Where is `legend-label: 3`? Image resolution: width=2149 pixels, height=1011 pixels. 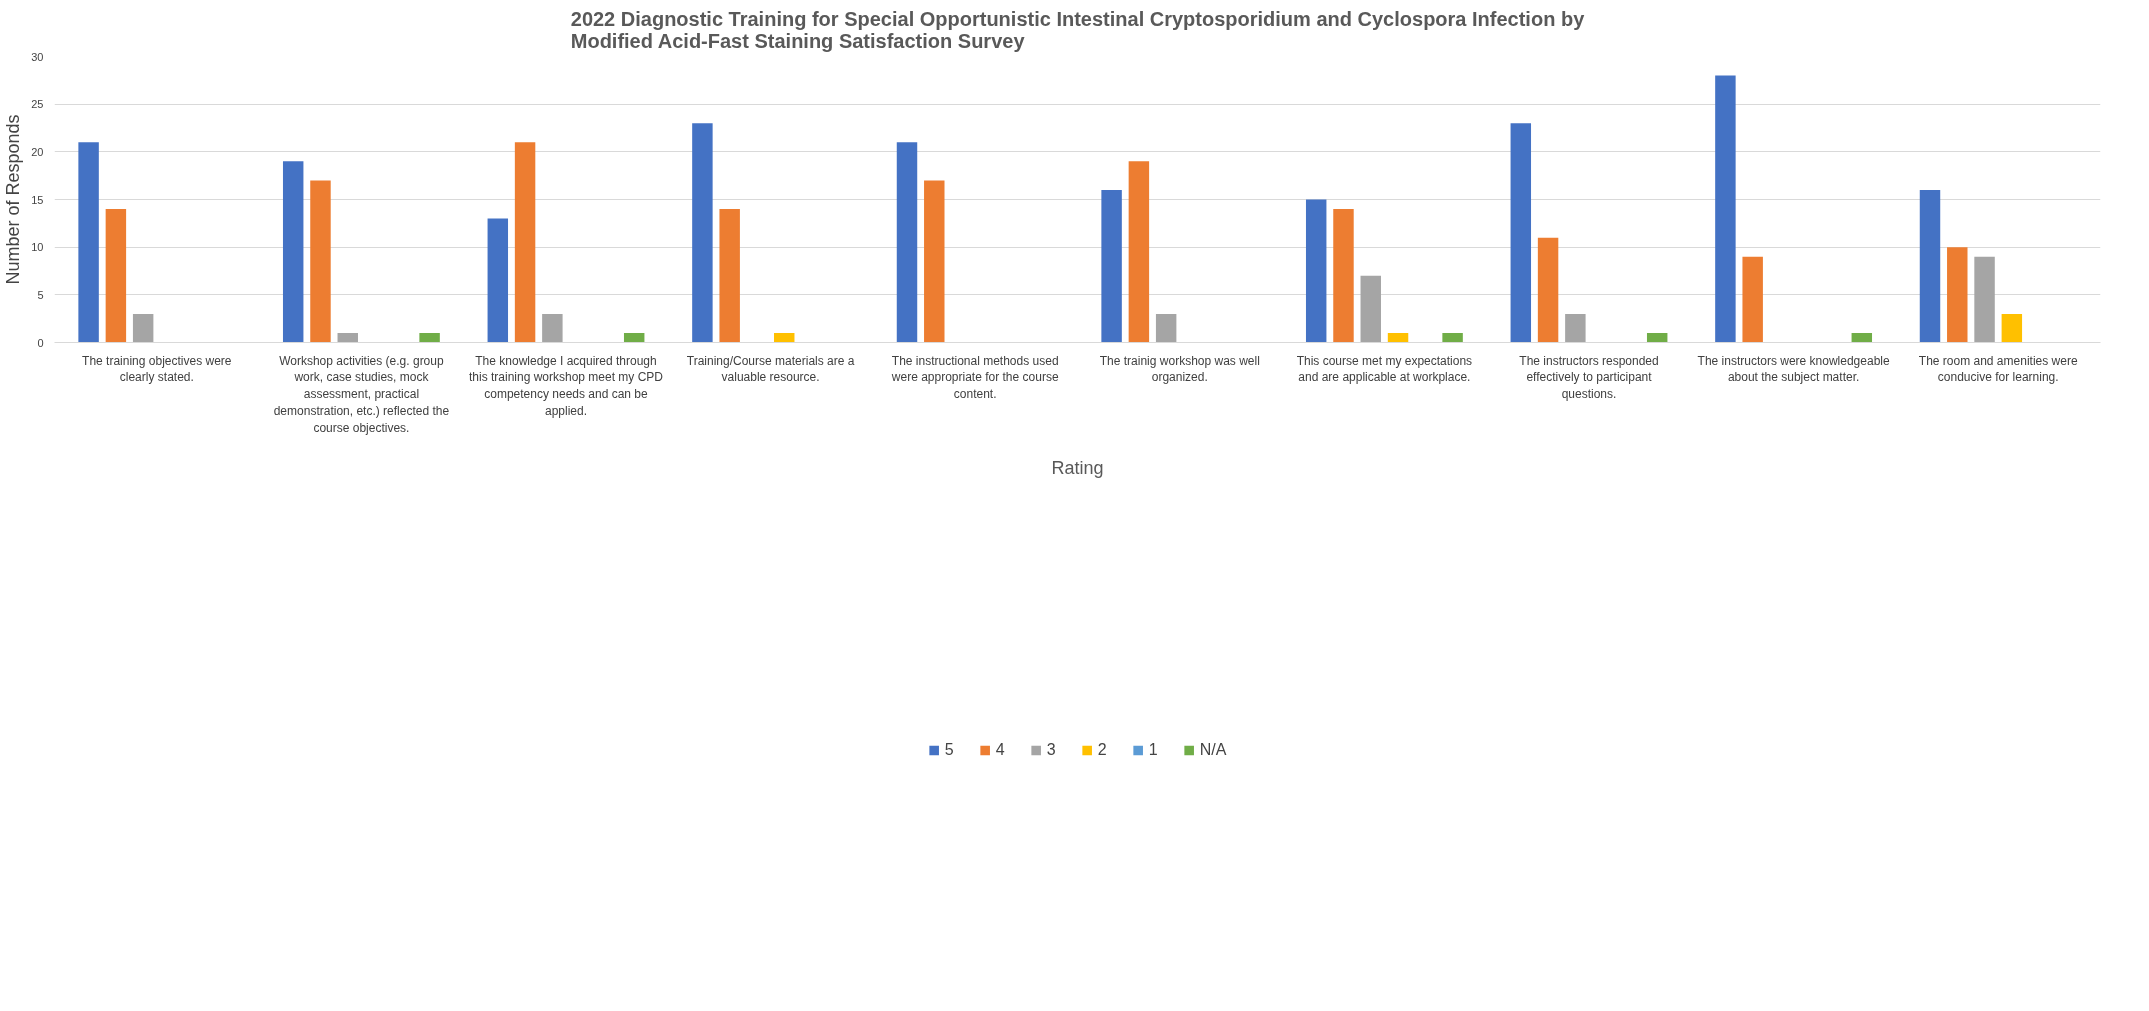
legend-label: 3 is located at coordinates (1051, 750).